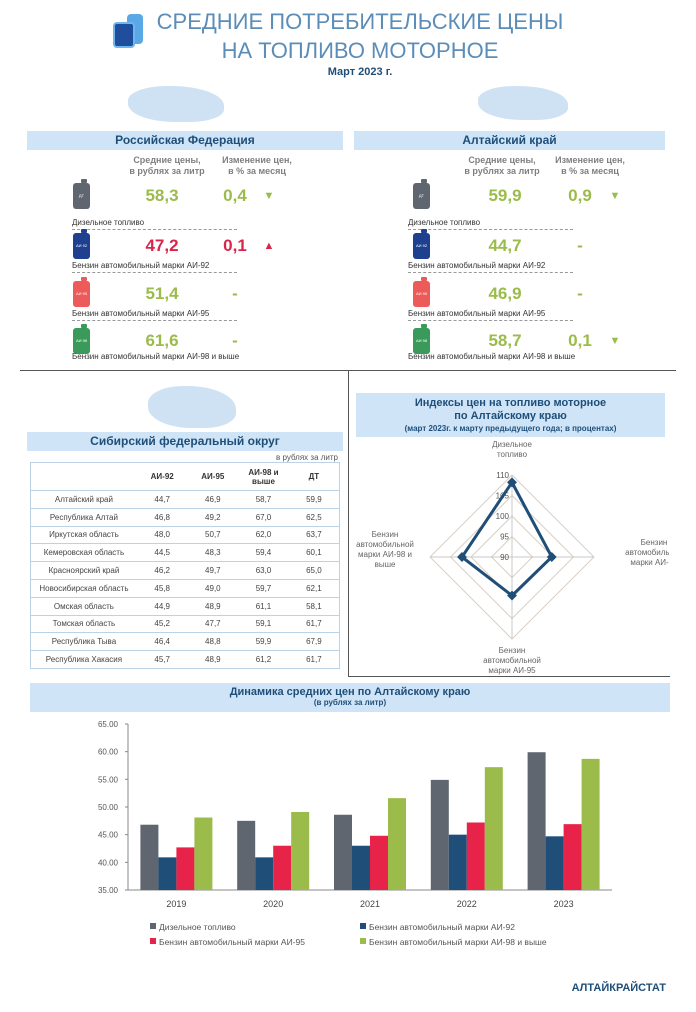 The height and width of the screenshot is (1012, 696). I want to click on fuel-canister-icon: АИ 92, so click(421, 244).